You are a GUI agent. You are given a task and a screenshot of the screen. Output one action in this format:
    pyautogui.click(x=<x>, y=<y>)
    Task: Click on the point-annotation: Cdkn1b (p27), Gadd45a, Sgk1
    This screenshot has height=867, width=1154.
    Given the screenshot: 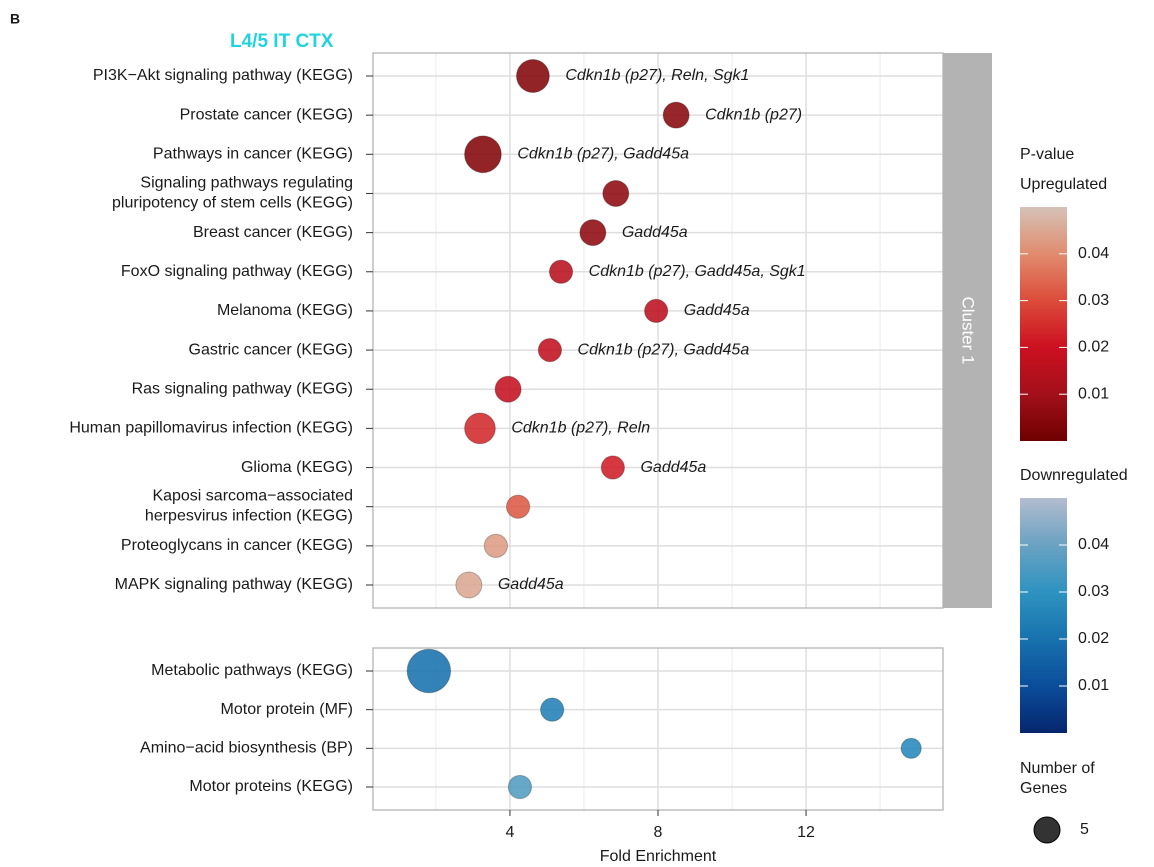 What is the action you would take?
    pyautogui.click(x=697, y=271)
    